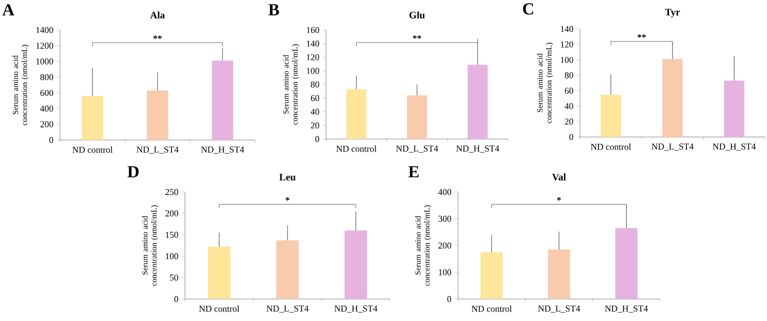 The height and width of the screenshot is (321, 767). Describe the element at coordinates (274, 10) in the screenshot. I see `text: B` at that location.